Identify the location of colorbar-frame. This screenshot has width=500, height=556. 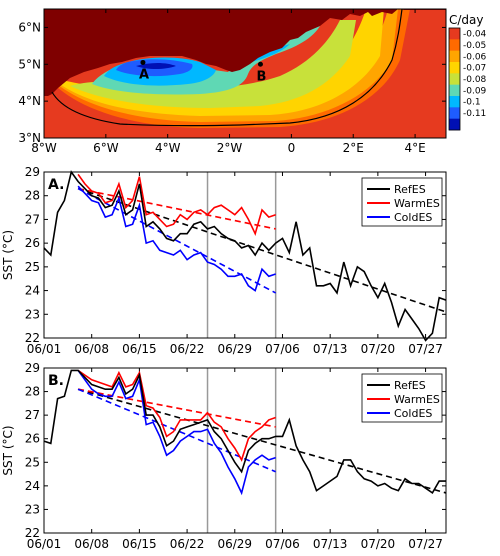
(454, 79).